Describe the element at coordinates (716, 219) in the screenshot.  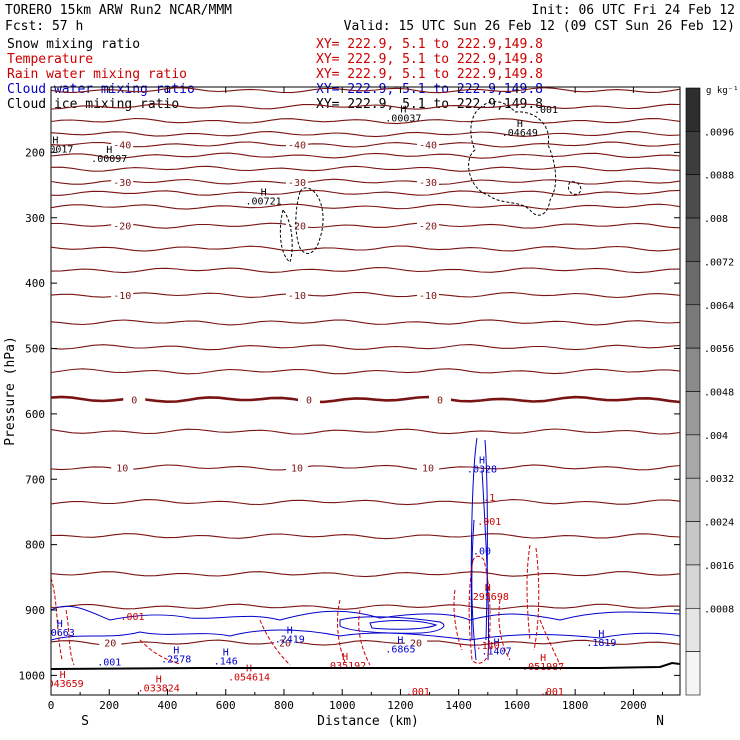
I see `colorbar-label: .008` at that location.